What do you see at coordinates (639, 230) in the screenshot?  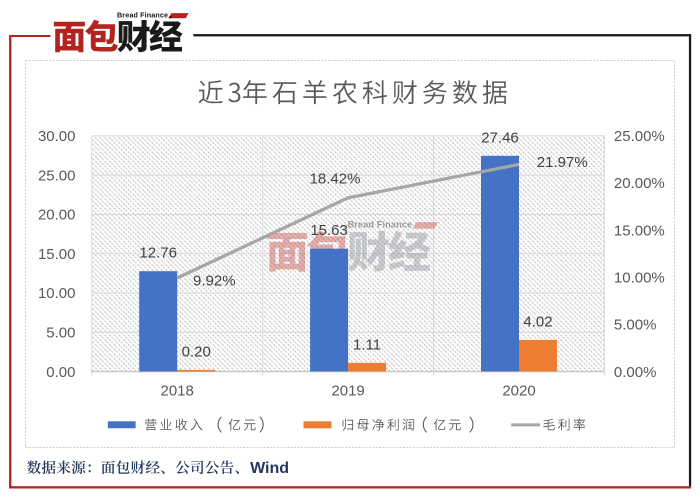 I see `svg-text: 15.00%` at bounding box center [639, 230].